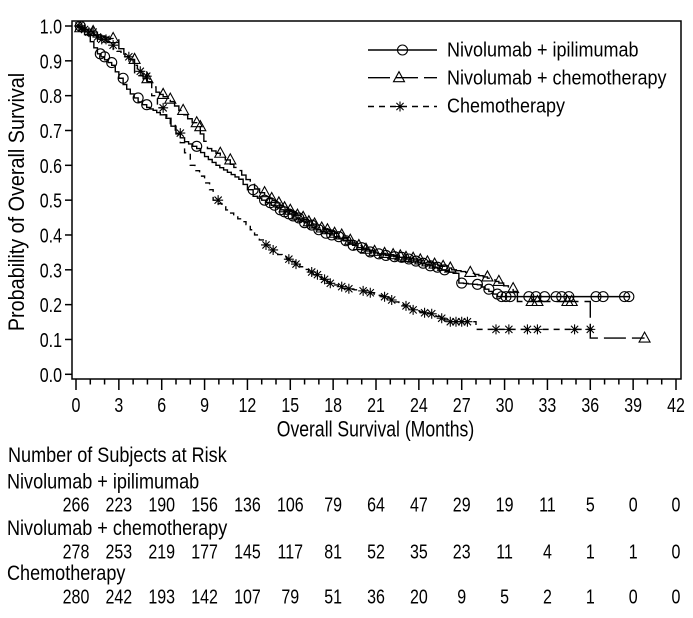  I want to click on legend-label: Nivolumab + ipilimumab, so click(542, 51).